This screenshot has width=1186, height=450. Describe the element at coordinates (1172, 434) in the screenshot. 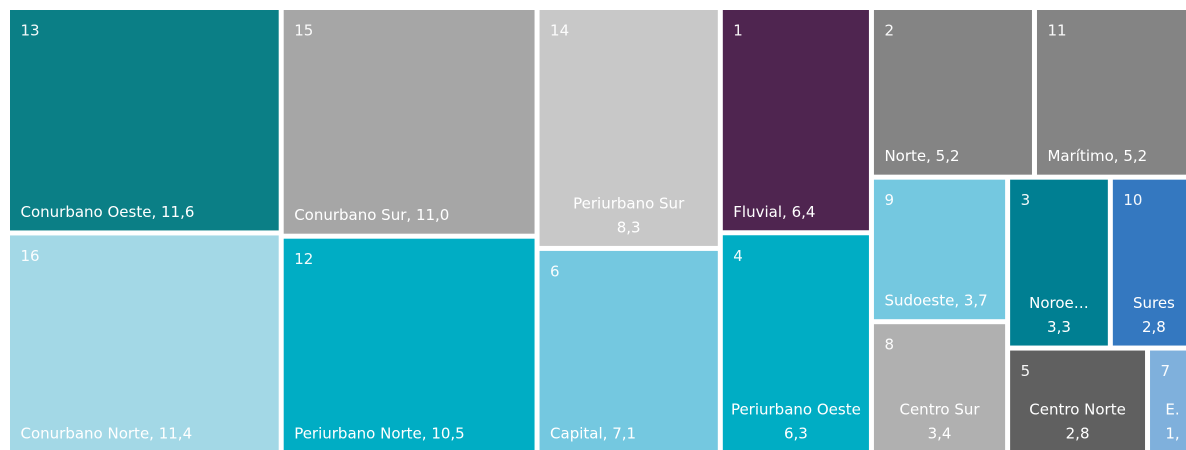

I see `tile-value: 1,` at that location.